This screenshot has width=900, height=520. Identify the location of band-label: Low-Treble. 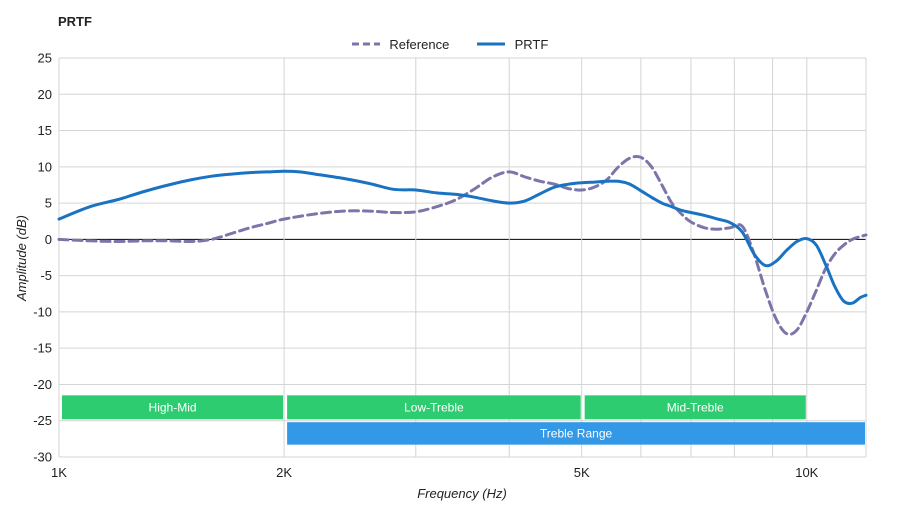
(434, 407).